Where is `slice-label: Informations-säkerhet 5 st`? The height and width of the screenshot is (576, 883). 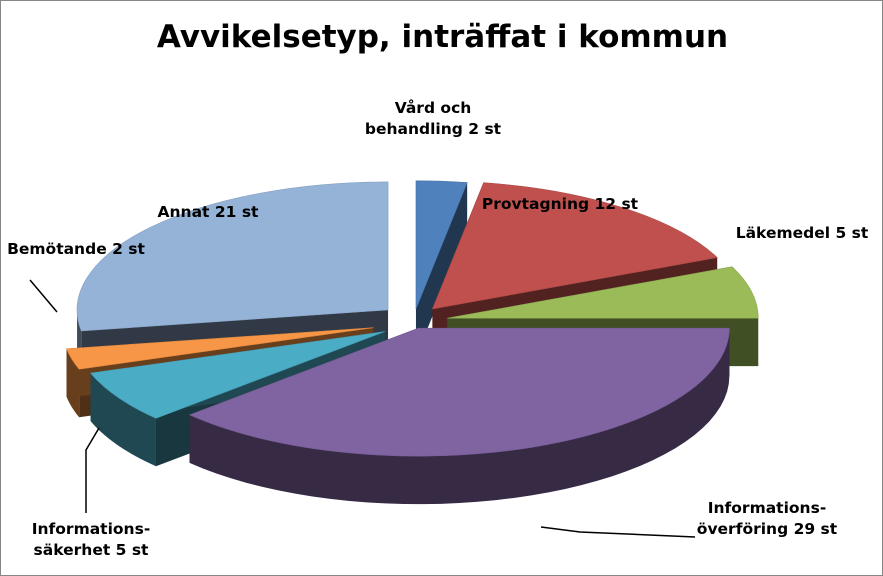 slice-label: Informations-säkerhet 5 st is located at coordinates (91, 539).